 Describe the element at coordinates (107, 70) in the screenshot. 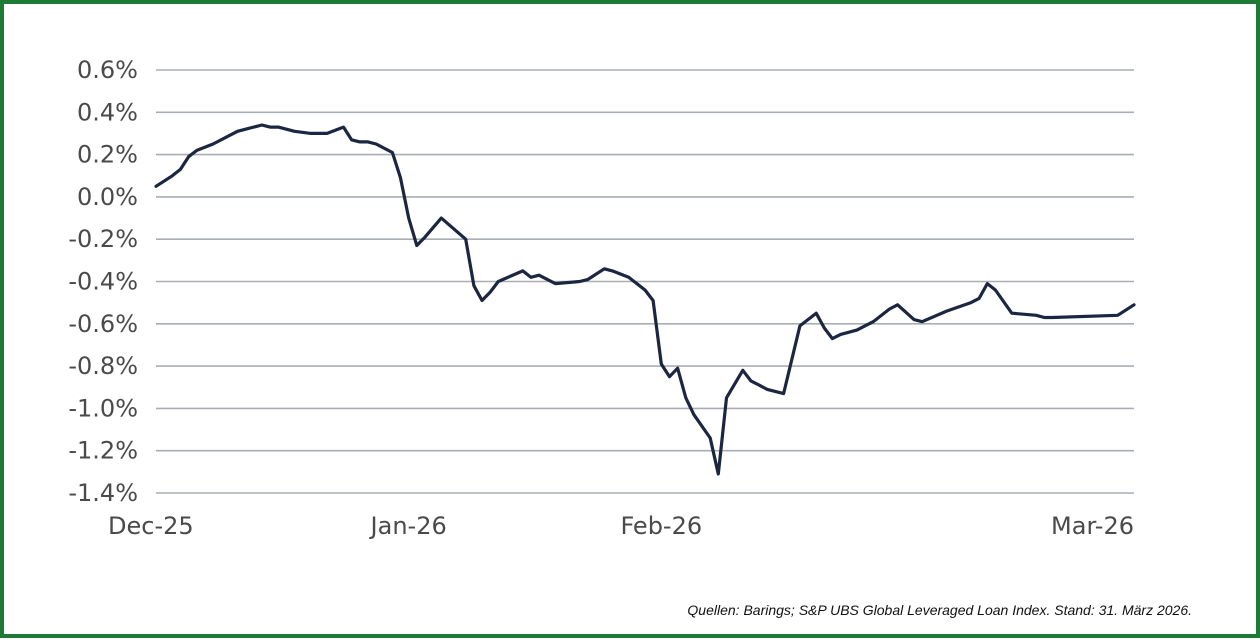

I see `y-tick-label: 0.6%` at that location.